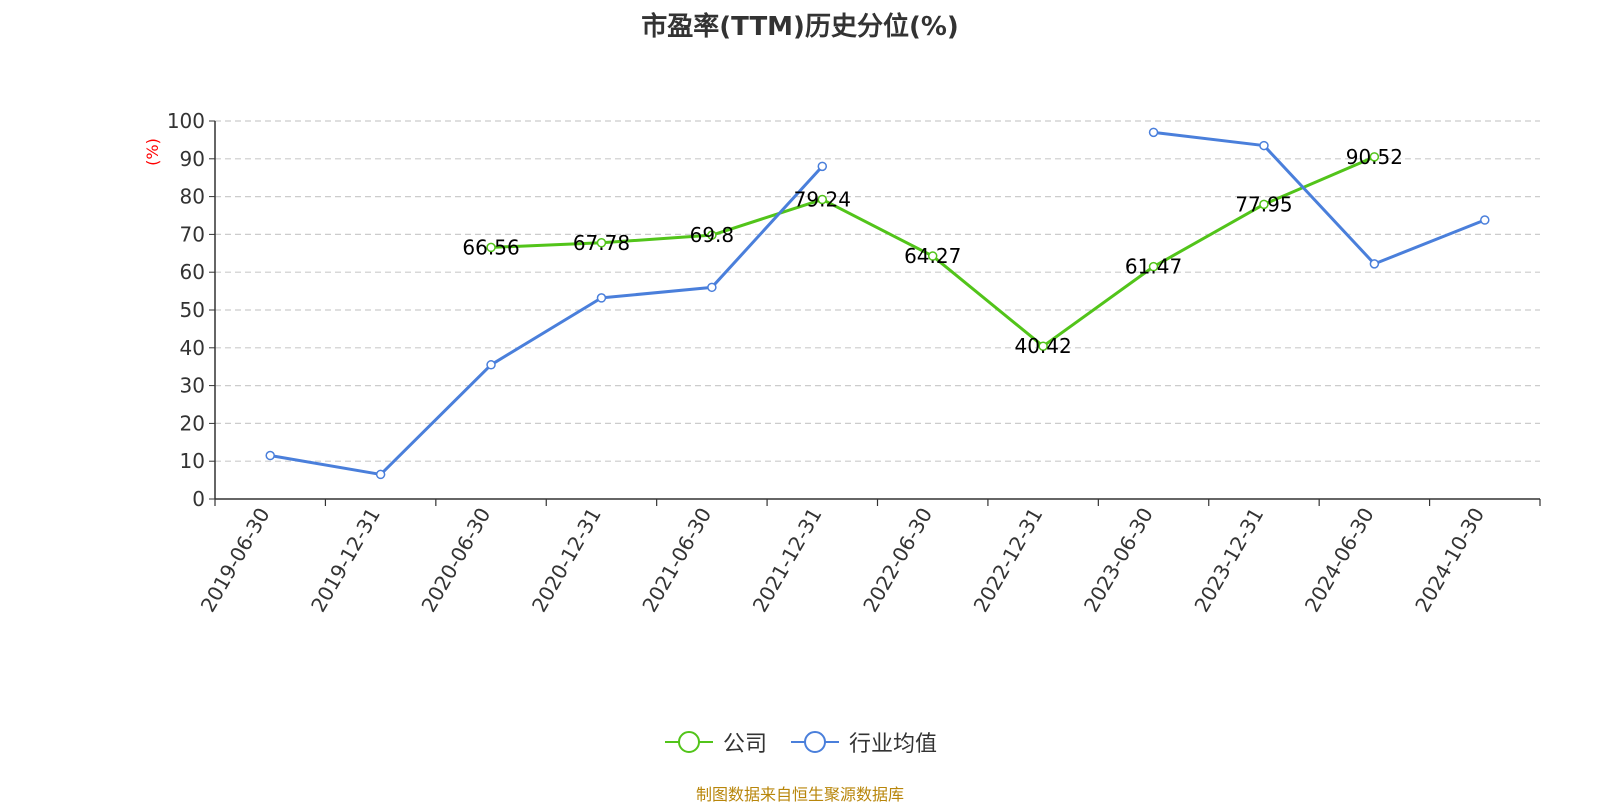  I want to click on data-label: 79.24, so click(822, 199).